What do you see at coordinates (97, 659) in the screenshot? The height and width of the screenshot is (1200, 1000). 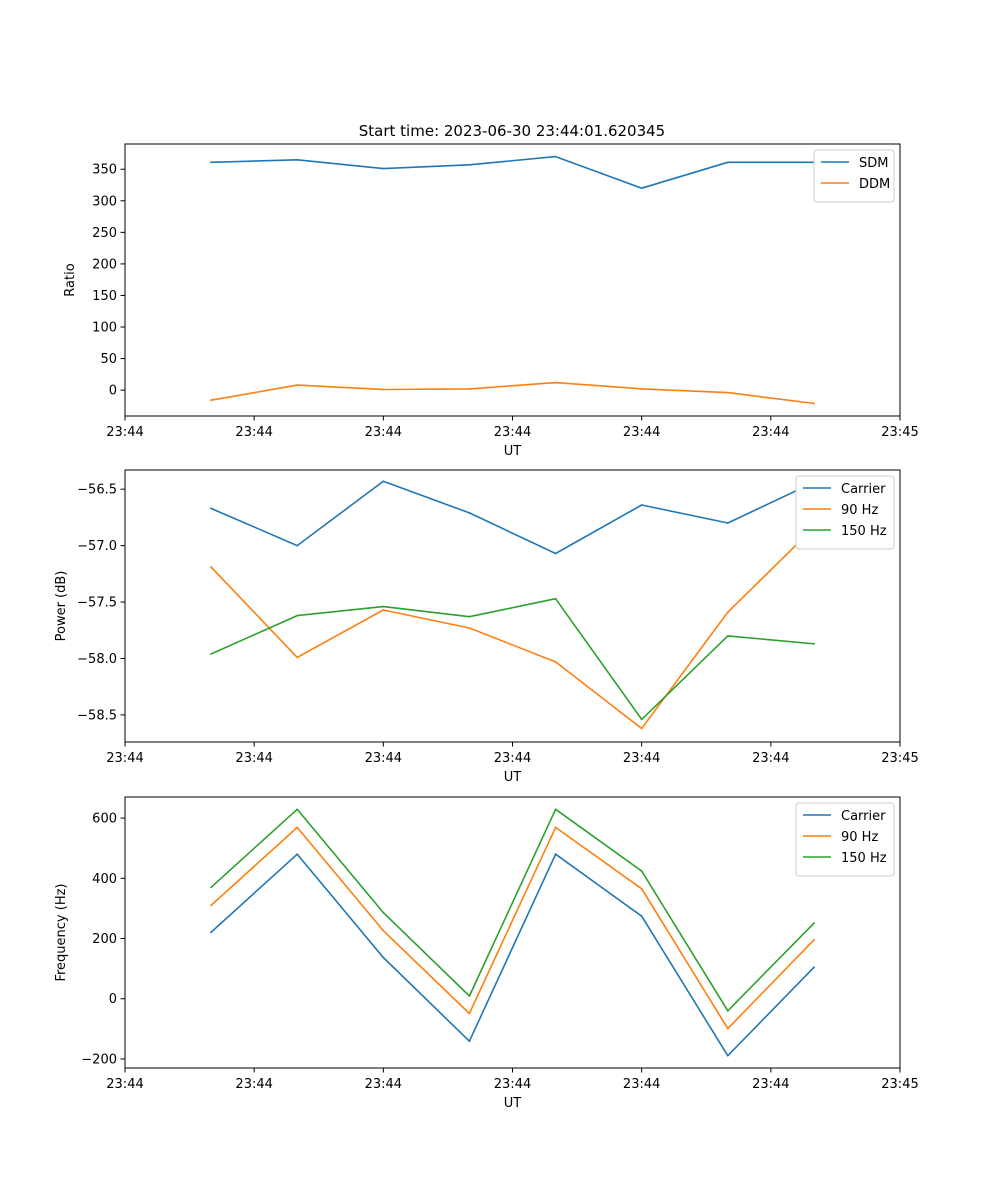 I see `y-tick-label: −58.0` at bounding box center [97, 659].